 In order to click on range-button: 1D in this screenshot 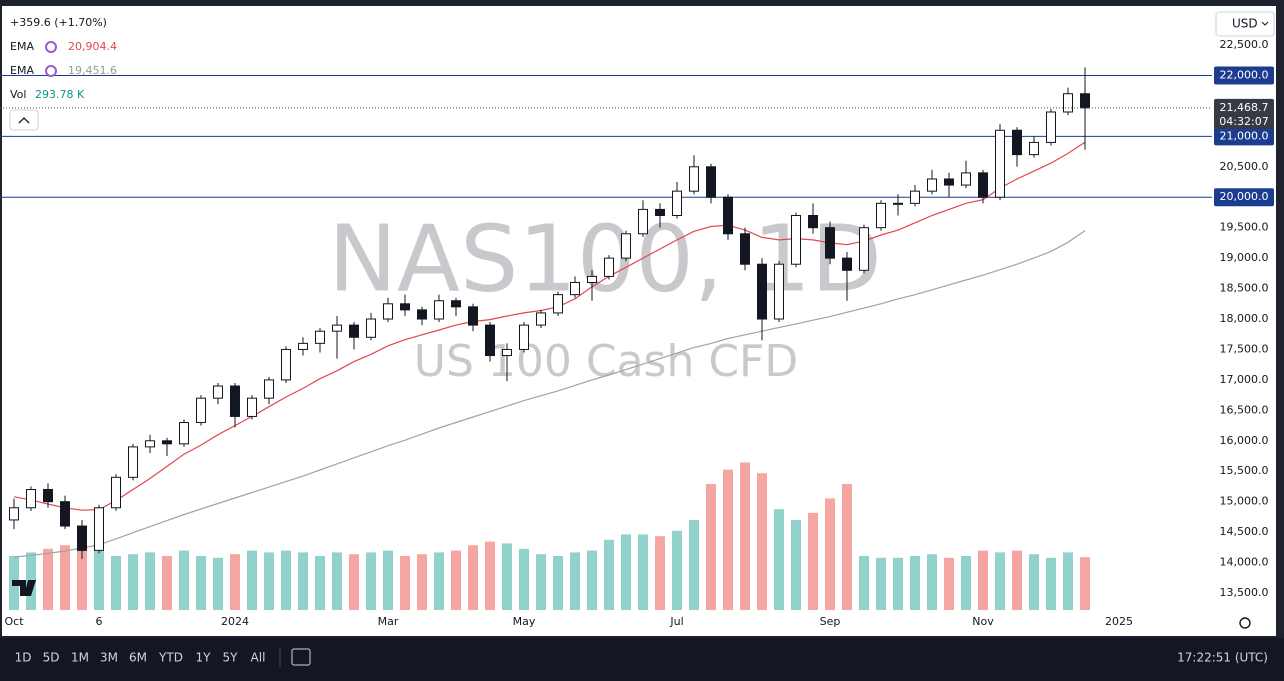, I will do `click(23, 658)`.